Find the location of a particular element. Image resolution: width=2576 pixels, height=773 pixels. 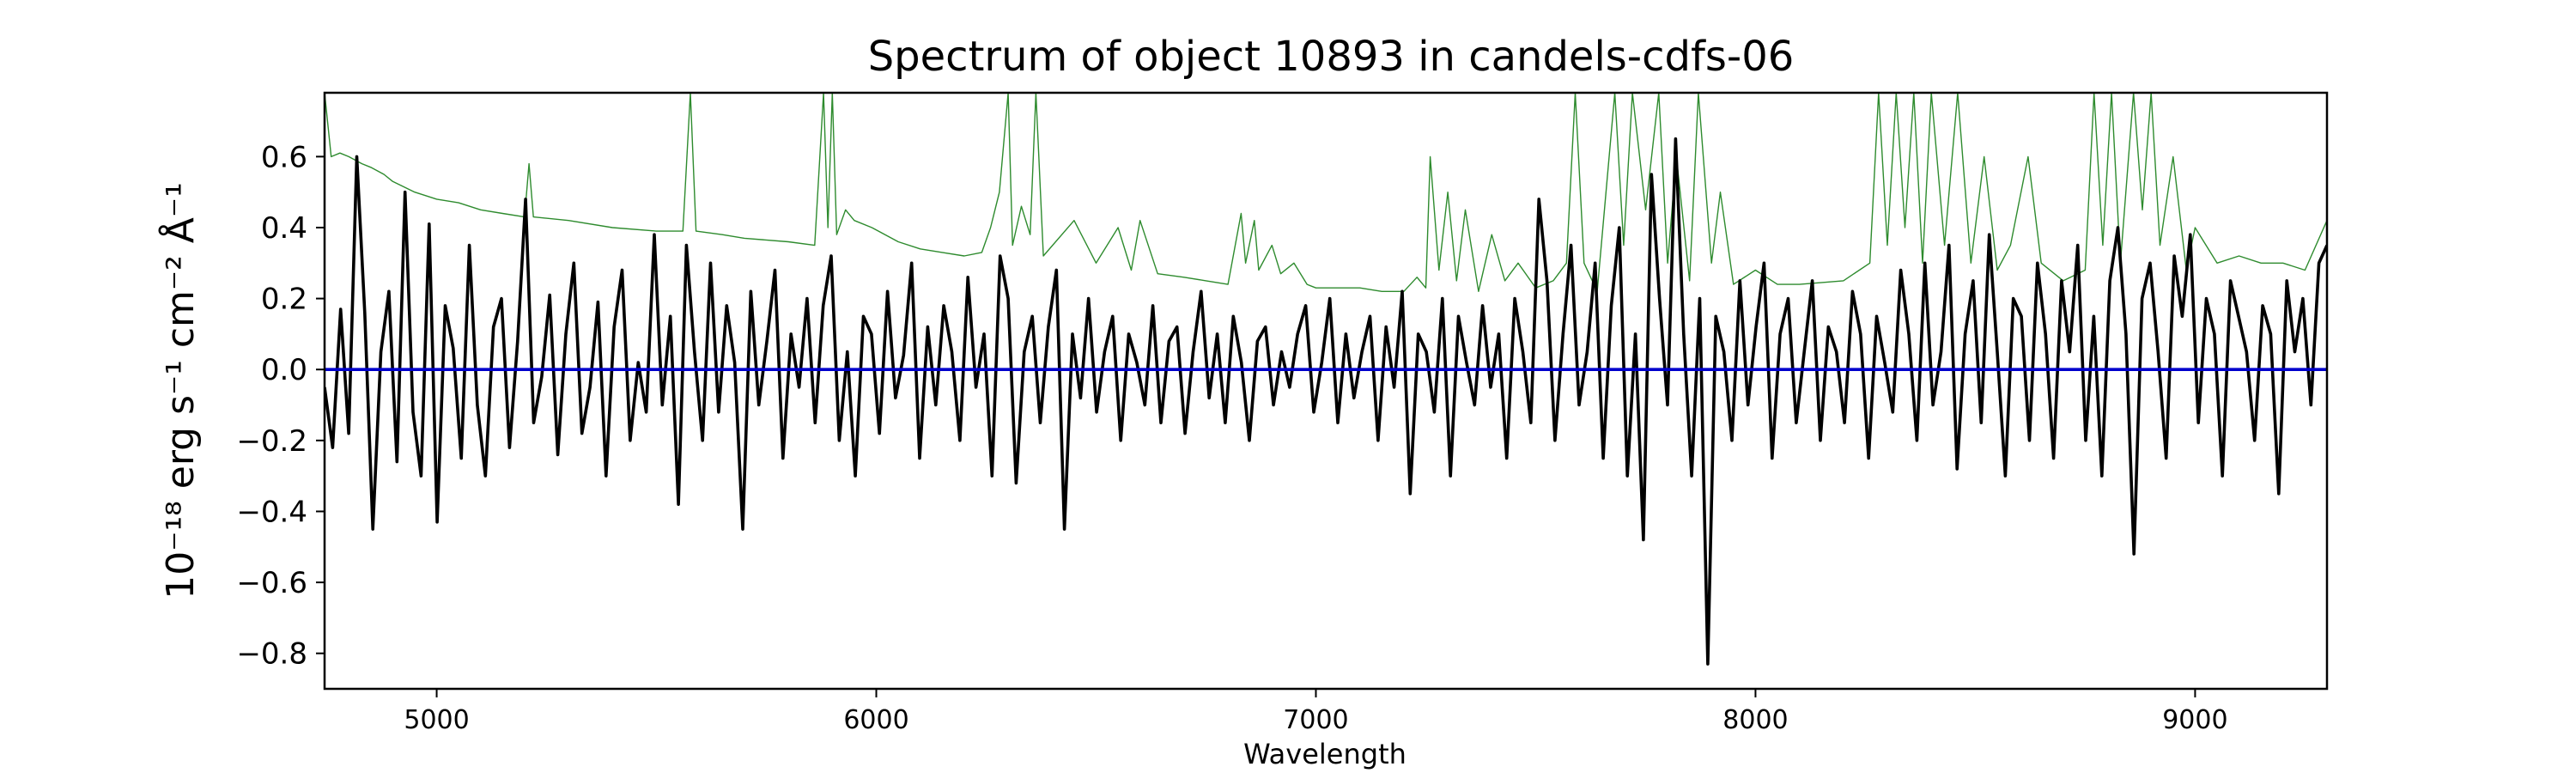

y-axis-ticks: −0.8 −0.6 −0.4 −0.2 0.0 0.2 0.4 0.6 is located at coordinates (280, 406).